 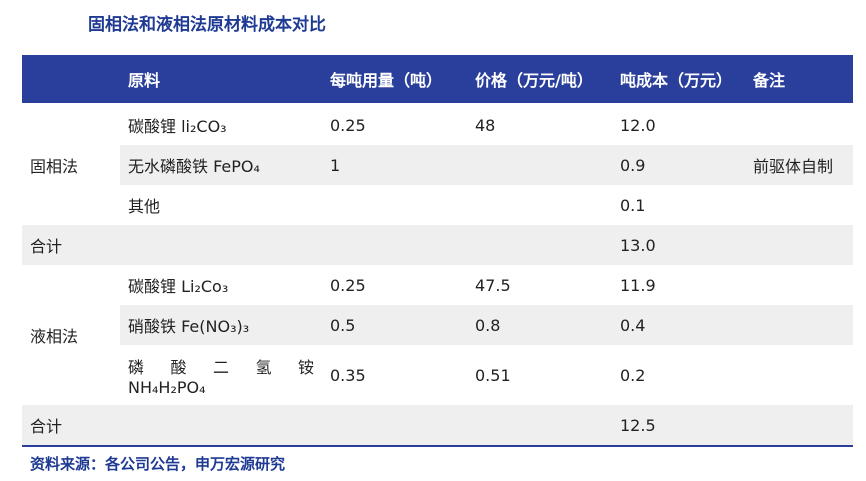 I want to click on table-cell: 11.9, so click(x=638, y=285).